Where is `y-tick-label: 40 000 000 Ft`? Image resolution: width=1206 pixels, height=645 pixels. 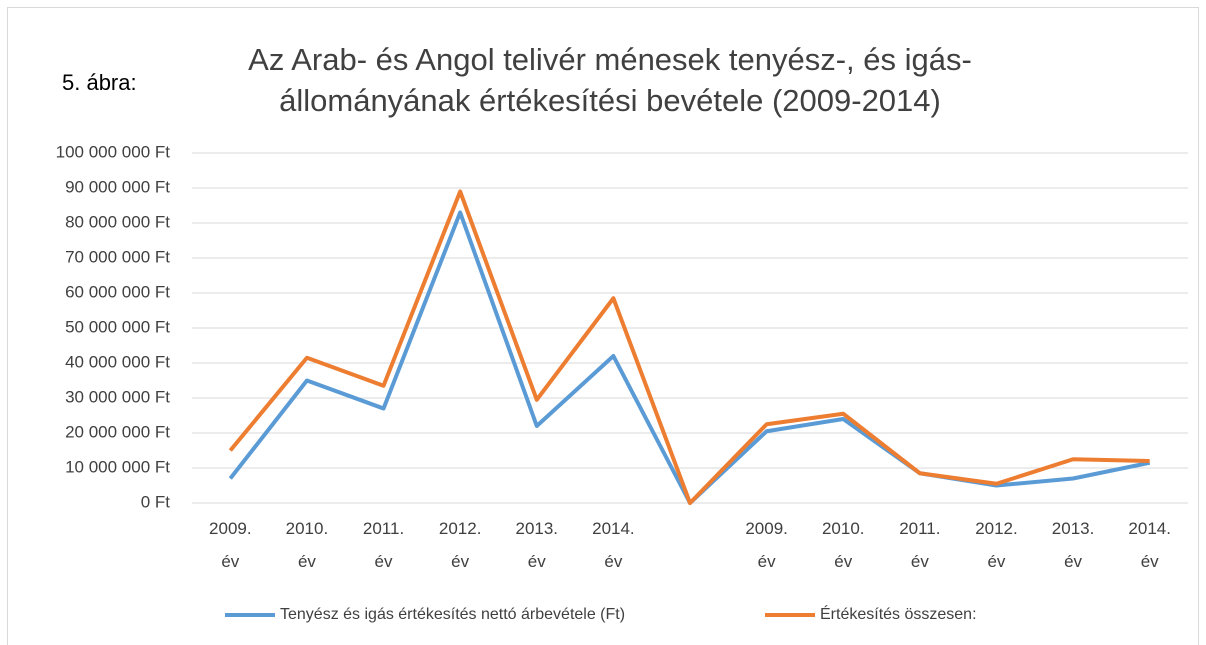 y-tick-label: 40 000 000 Ft is located at coordinates (117, 361).